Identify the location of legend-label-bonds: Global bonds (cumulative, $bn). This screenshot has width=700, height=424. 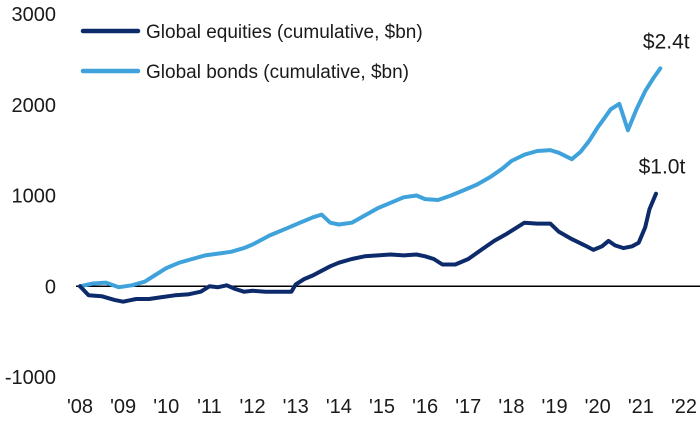
(277, 72).